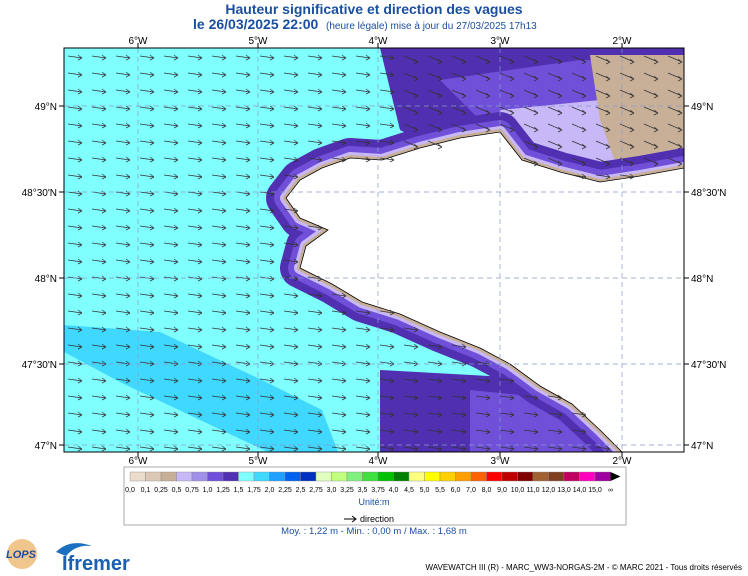 Image resolution: width=748 pixels, height=576 pixels. Describe the element at coordinates (564, 490) in the screenshot. I see `legend-label: 13,0` at that location.